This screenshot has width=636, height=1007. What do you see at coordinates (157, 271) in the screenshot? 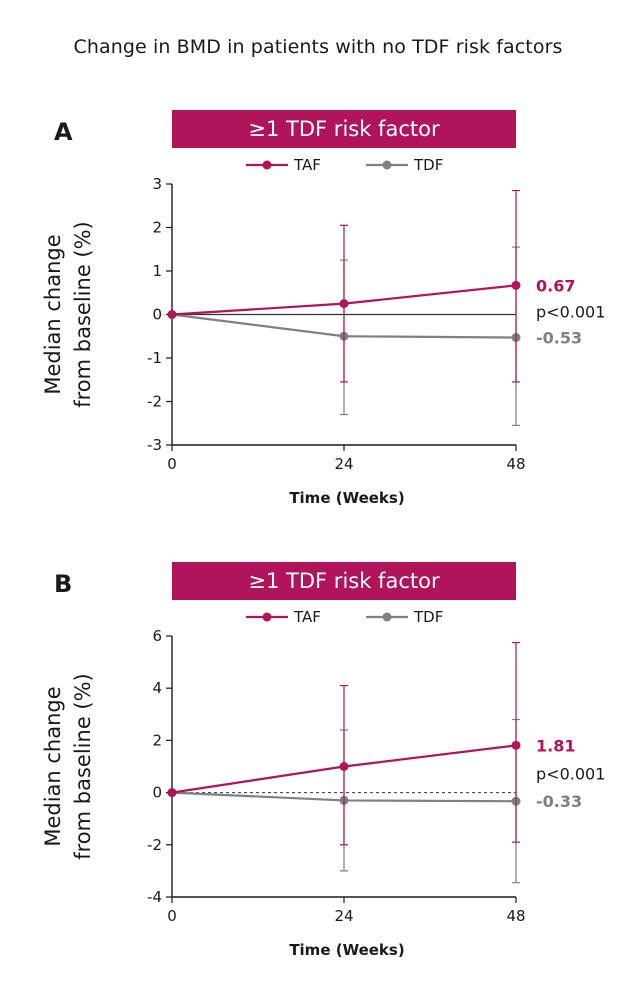
I see `y-tick-label: 1` at bounding box center [157, 271].